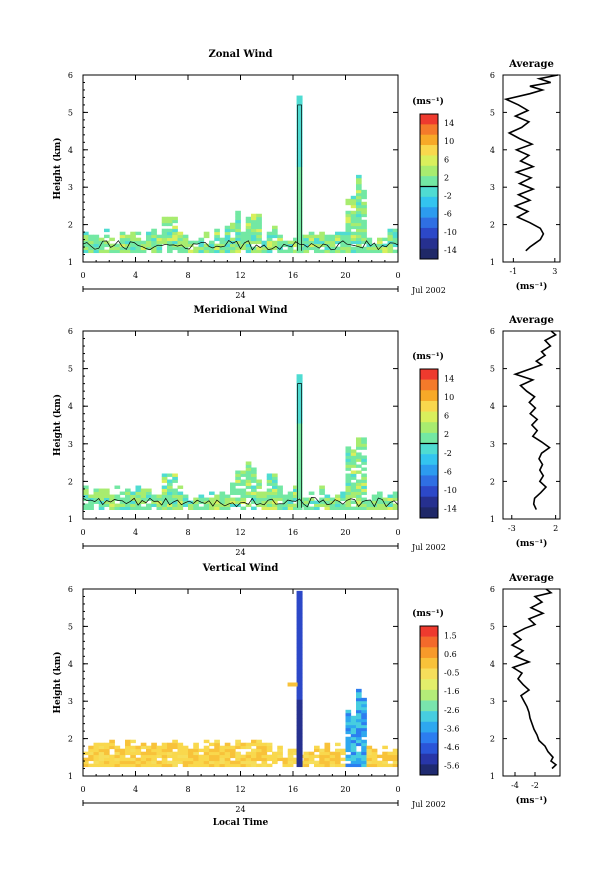 This screenshot has width=610, height=873. What do you see at coordinates (492, 589) in the screenshot?
I see `profile-y-tick-label: 6` at bounding box center [492, 589].